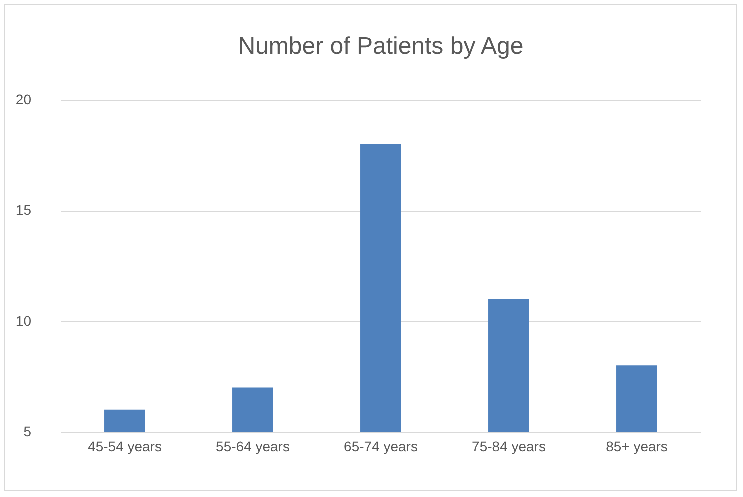  I want to click on x-tick-label: 65-74 years, so click(381, 446).